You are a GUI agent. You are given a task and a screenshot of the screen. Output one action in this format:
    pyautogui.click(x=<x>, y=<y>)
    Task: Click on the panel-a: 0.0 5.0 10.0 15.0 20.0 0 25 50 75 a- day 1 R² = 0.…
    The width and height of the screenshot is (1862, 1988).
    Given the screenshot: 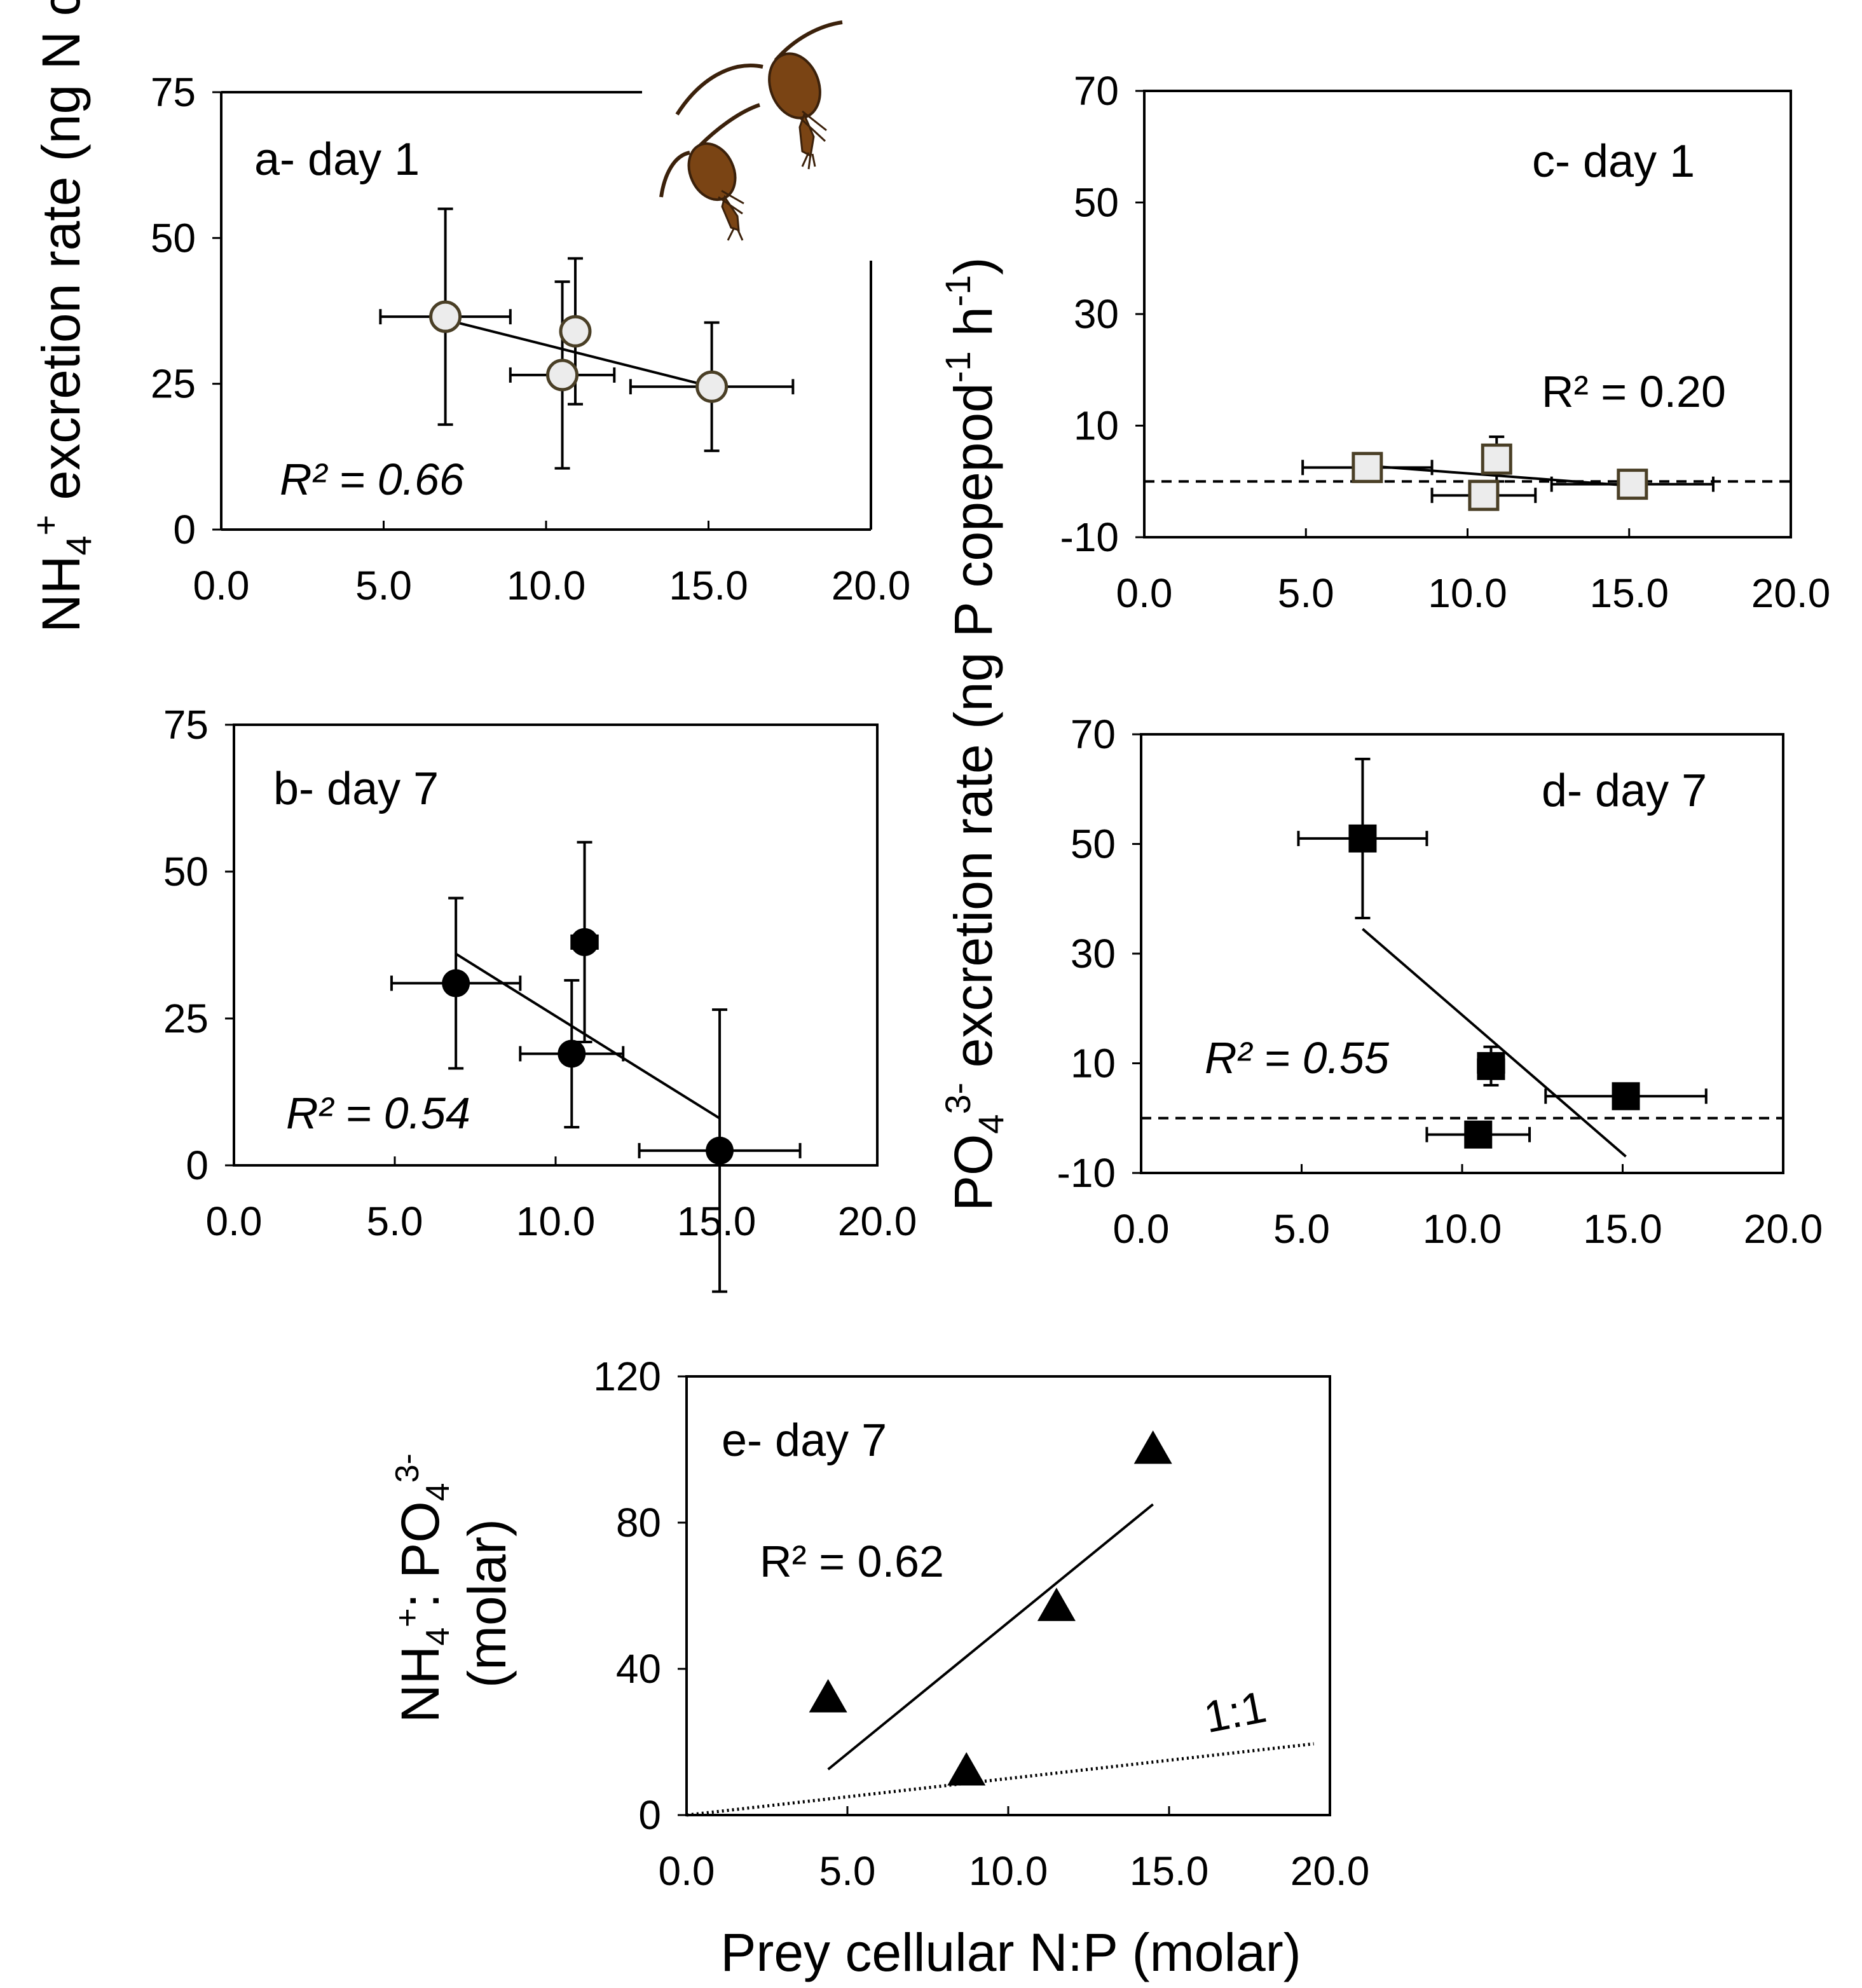 What is the action you would take?
    pyautogui.click(x=530, y=338)
    